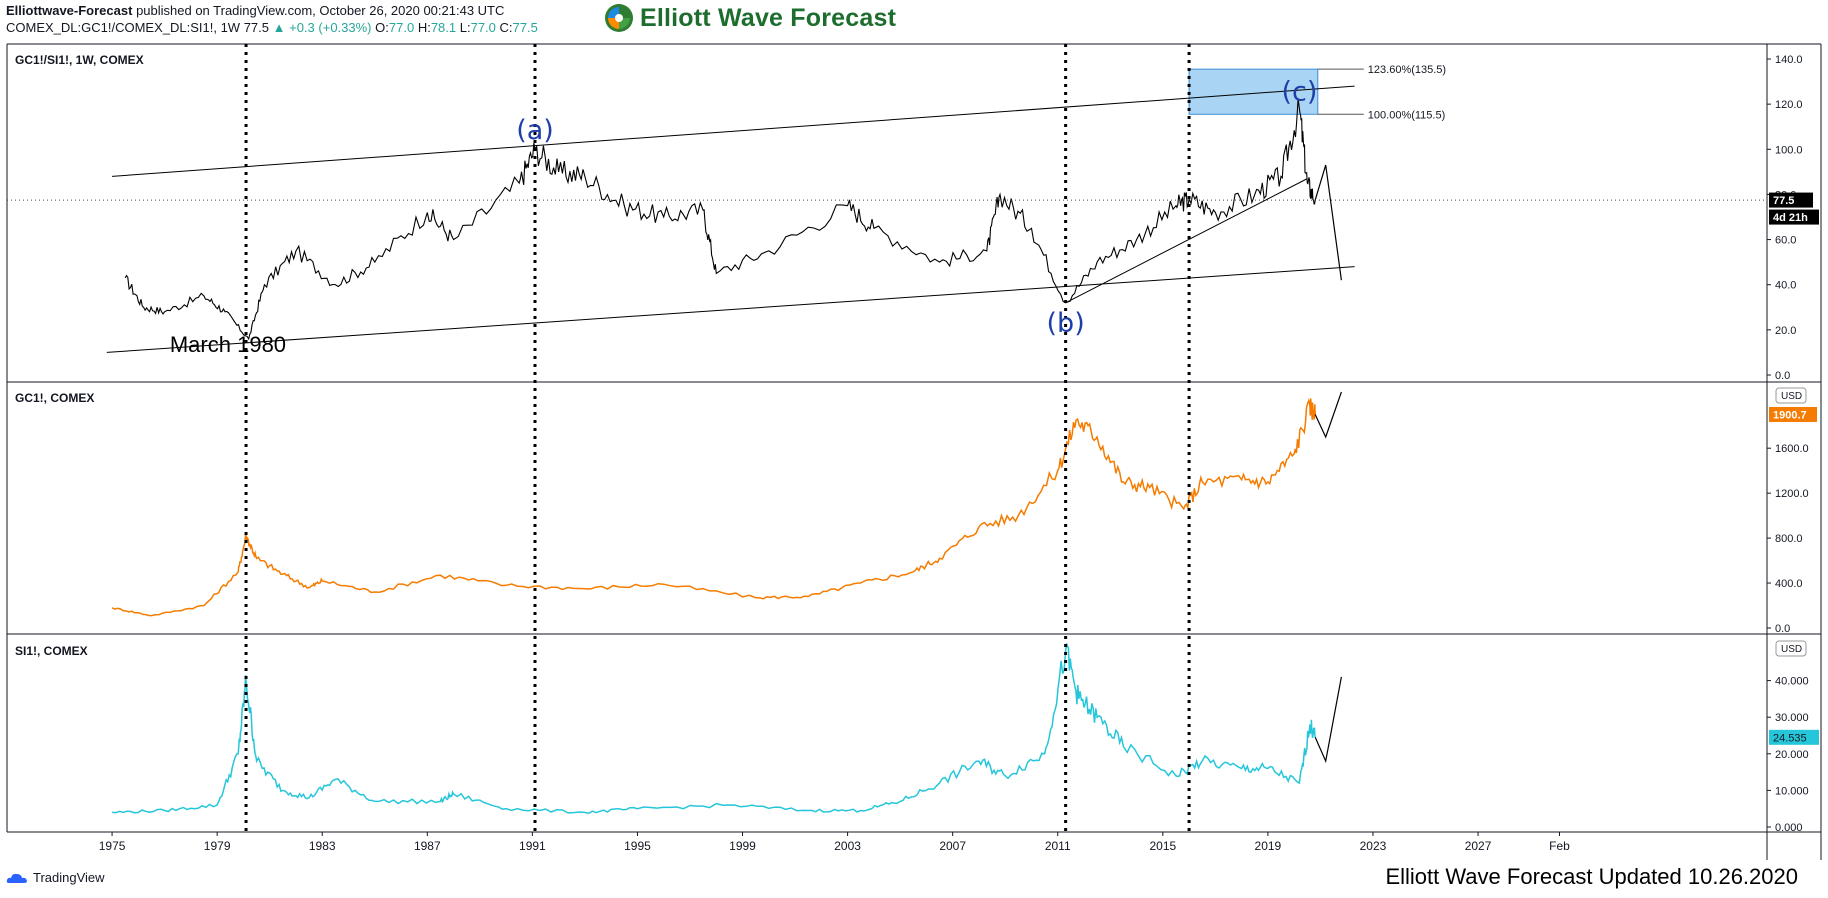  Describe the element at coordinates (424, 27) in the screenshot. I see `ohlc-h-label: H:` at that location.